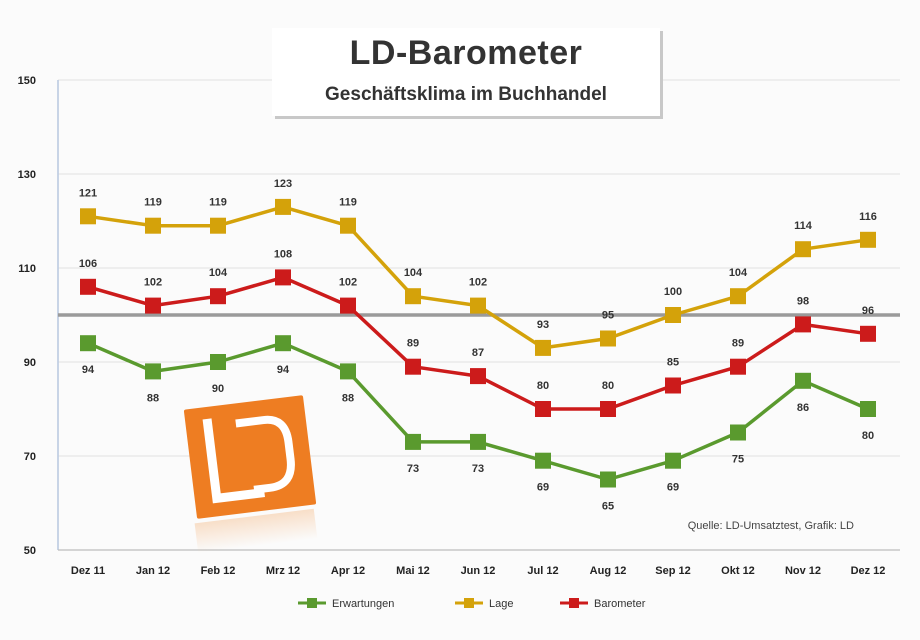  Describe the element at coordinates (672, 571) in the screenshot. I see `x-tick-label: Sep 12` at that location.